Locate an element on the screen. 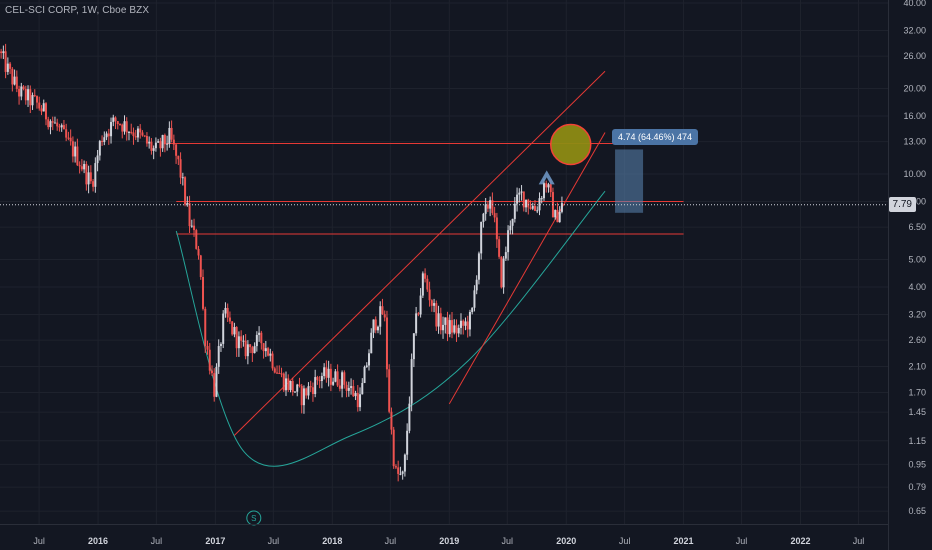  y-tick-label: 0.79 is located at coordinates (917, 487).